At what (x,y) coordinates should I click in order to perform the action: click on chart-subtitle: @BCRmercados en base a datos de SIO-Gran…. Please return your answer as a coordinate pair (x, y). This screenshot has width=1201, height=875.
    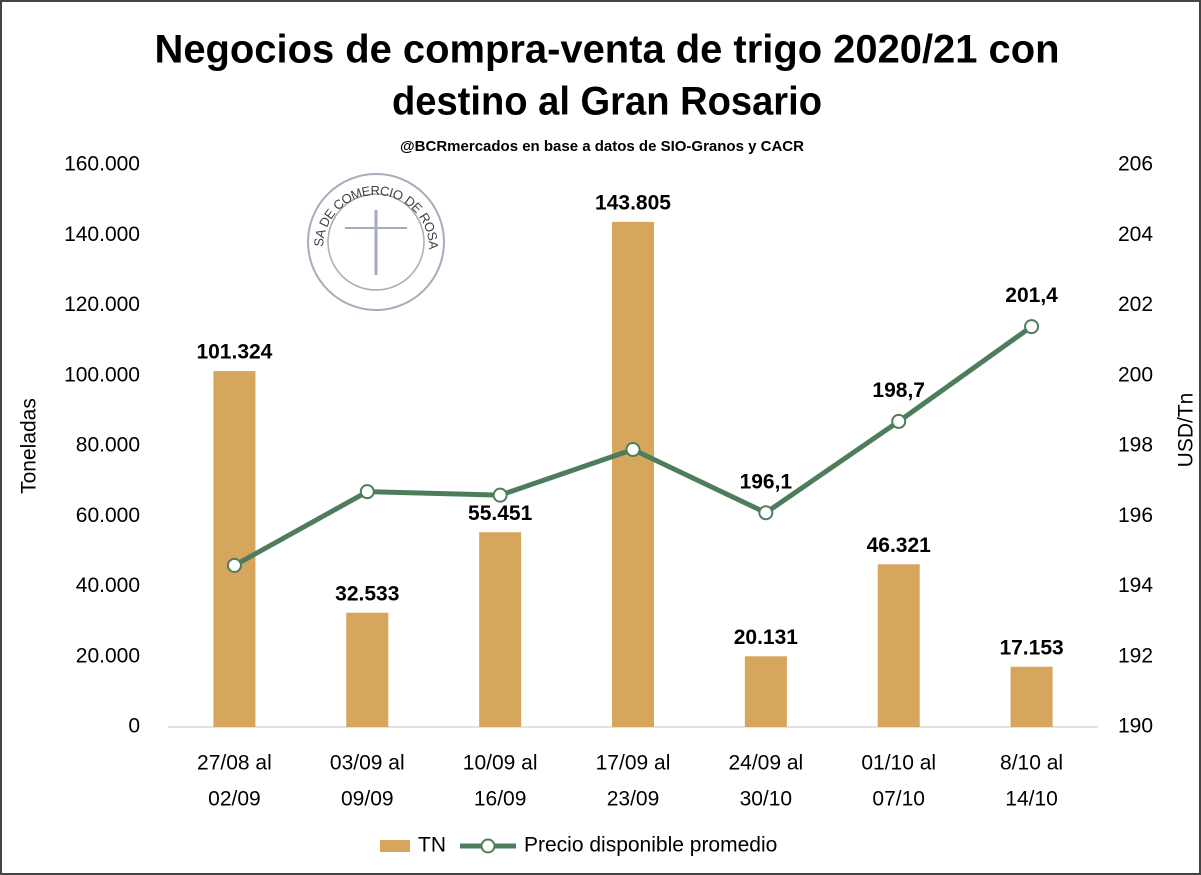
    Looking at the image, I should click on (602, 146).